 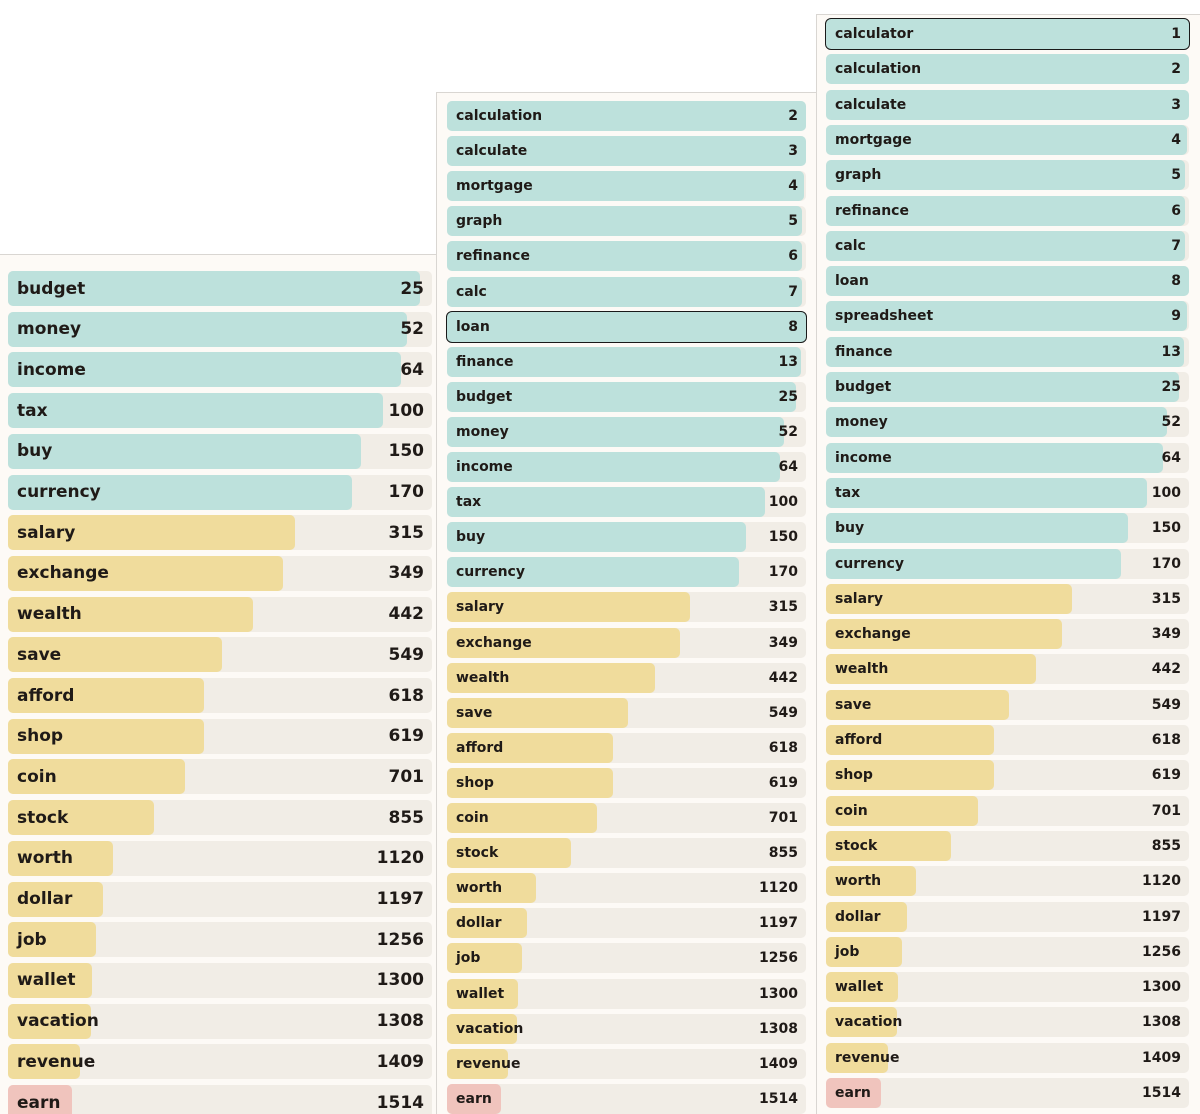 What do you see at coordinates (412, 329) in the screenshot?
I see `guess-rank: 52` at bounding box center [412, 329].